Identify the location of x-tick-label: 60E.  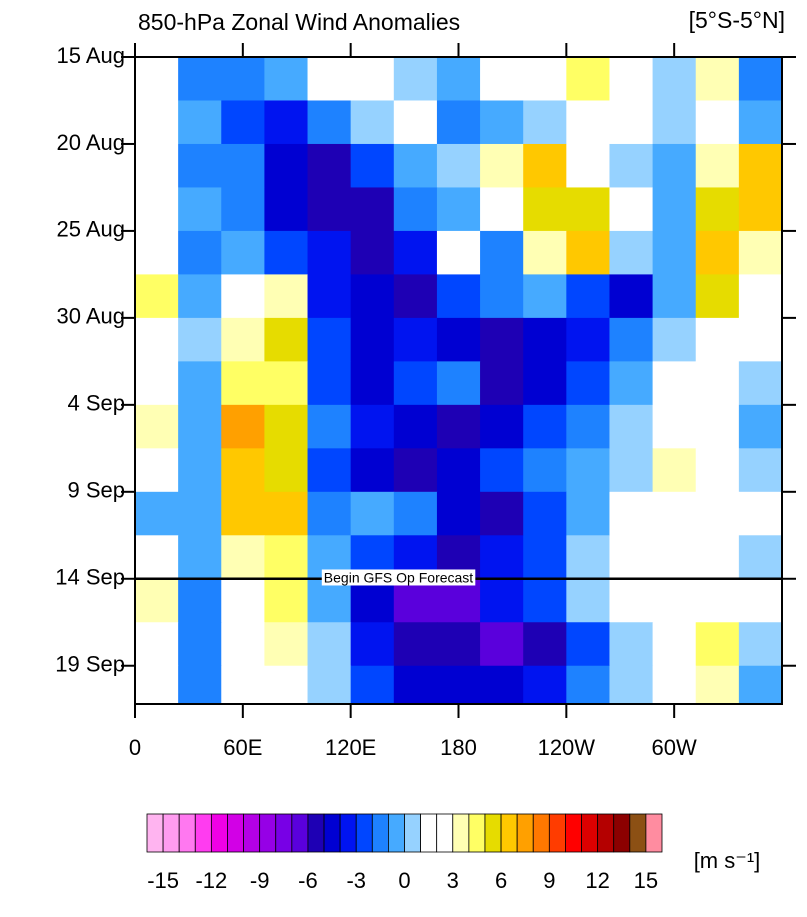
(242, 747).